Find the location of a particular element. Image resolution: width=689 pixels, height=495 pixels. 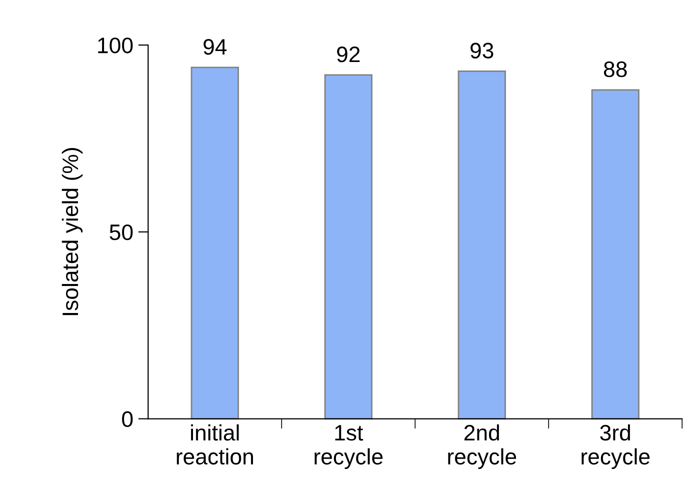

y-tick-label: 50 is located at coordinates (121, 232).